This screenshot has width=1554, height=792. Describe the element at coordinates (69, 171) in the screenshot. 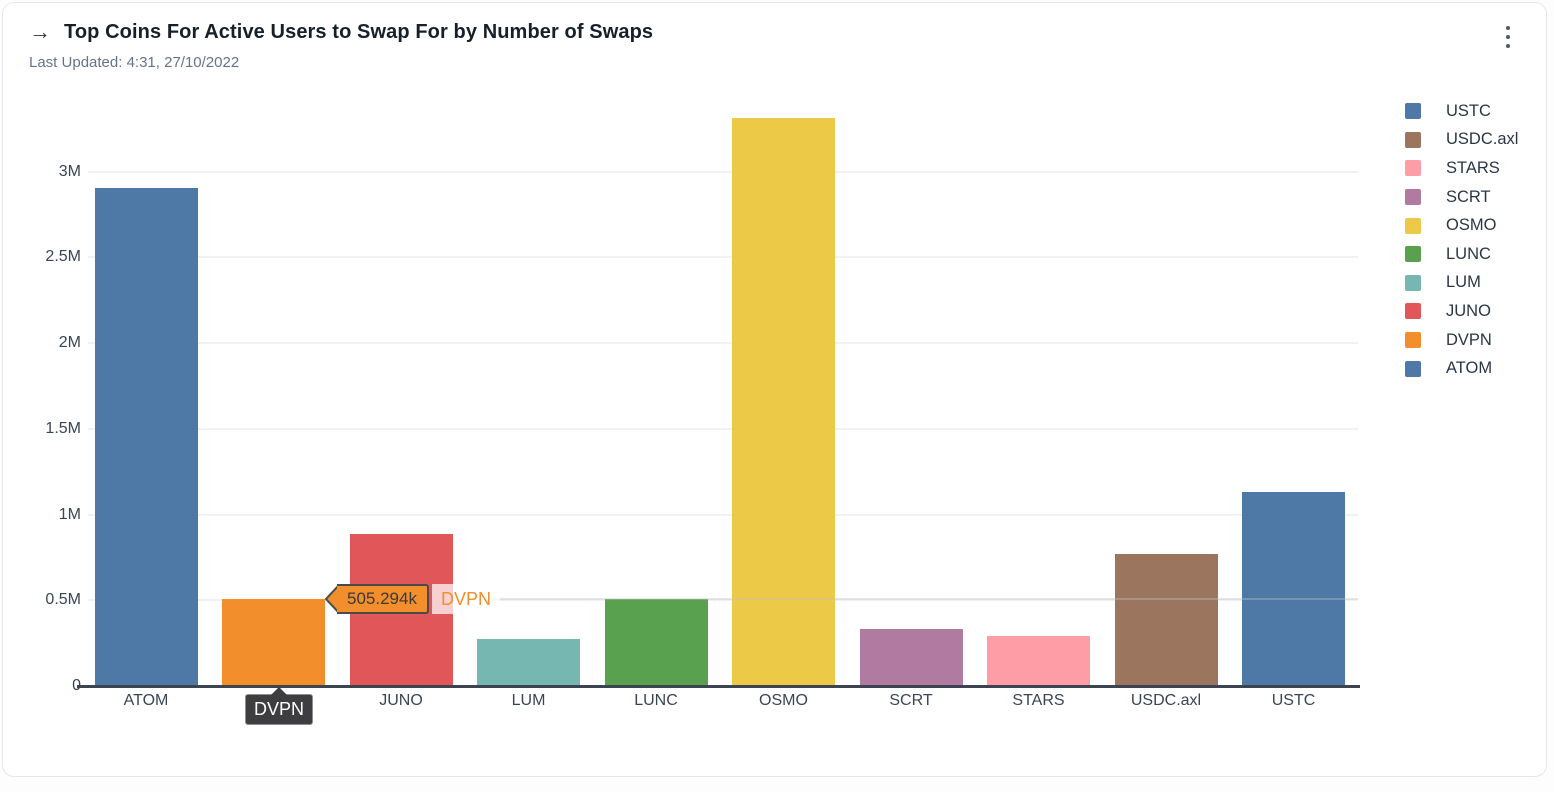

I see `y-tick-label: 3M` at that location.